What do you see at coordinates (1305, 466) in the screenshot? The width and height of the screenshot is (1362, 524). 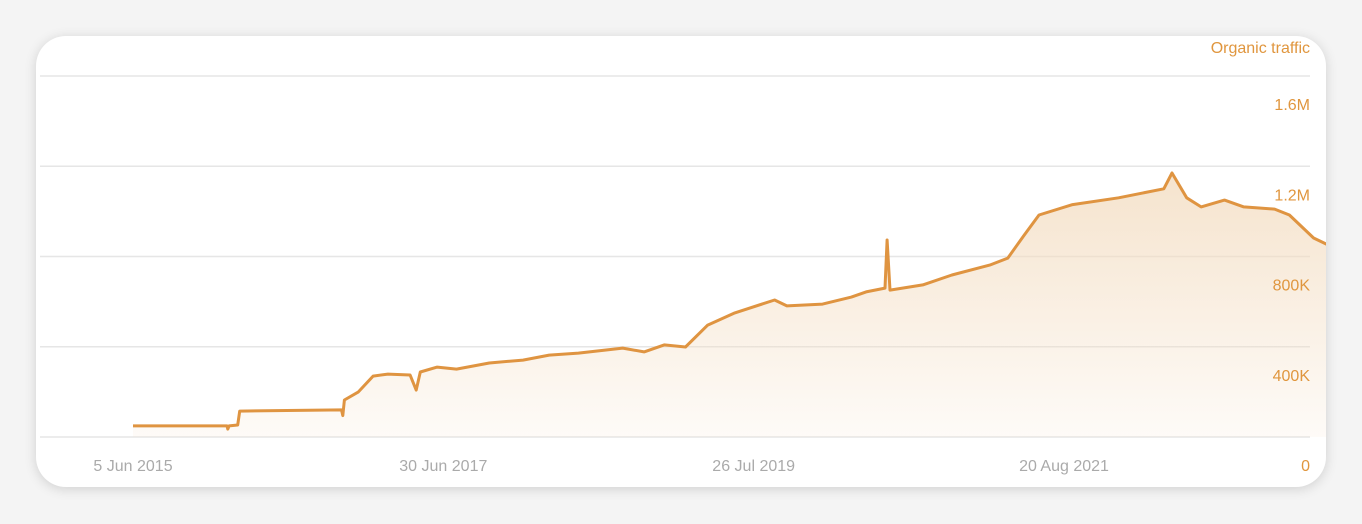 I see `y-tick-label: 0` at bounding box center [1305, 466].